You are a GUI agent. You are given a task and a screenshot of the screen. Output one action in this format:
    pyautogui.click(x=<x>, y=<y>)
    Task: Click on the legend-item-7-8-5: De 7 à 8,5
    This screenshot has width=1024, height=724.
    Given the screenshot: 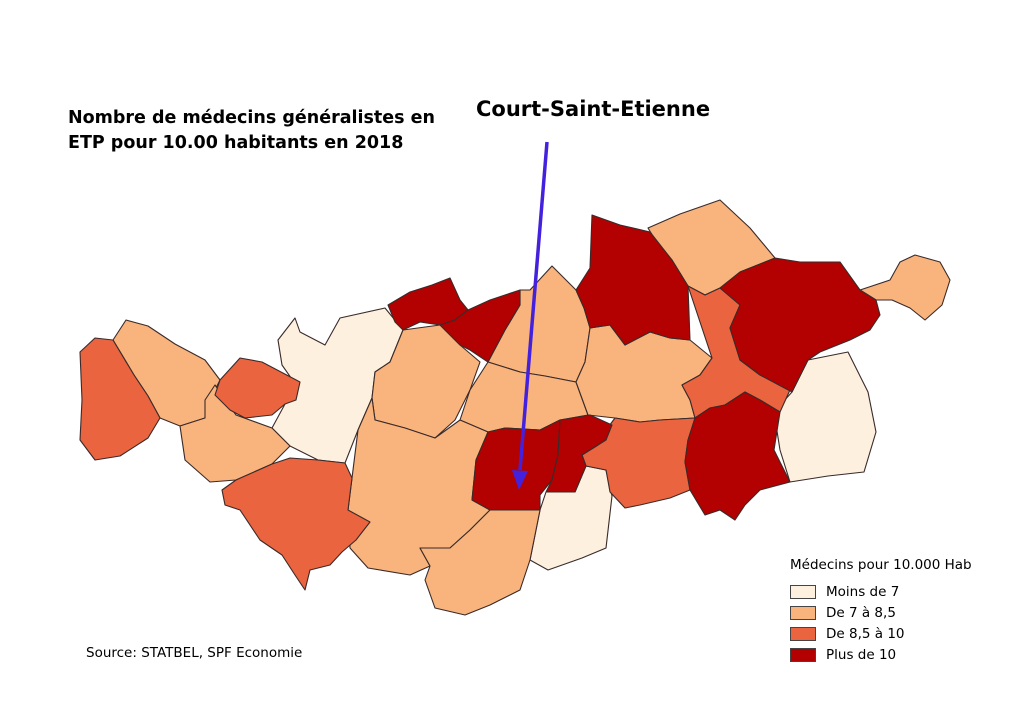 What is the action you would take?
    pyautogui.click(x=881, y=612)
    